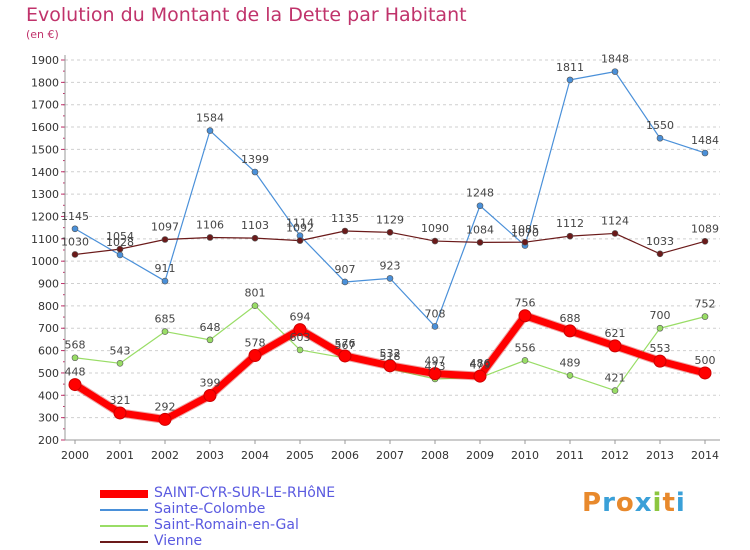  What do you see at coordinates (435, 455) in the screenshot?
I see `x-tick-label: 2008` at bounding box center [435, 455].